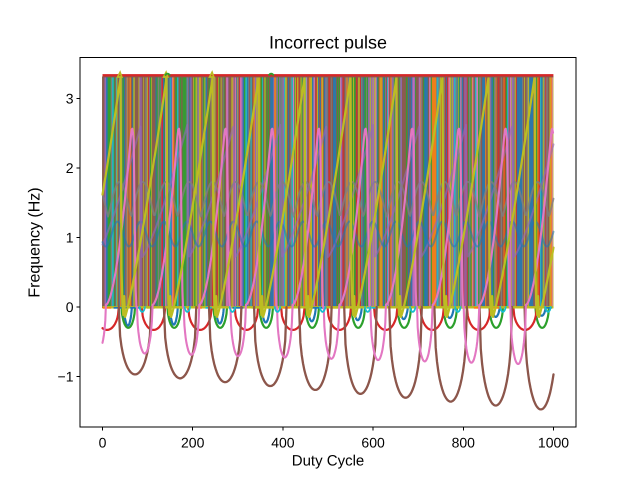 The width and height of the screenshot is (640, 480). Describe the element at coordinates (464, 443) in the screenshot. I see `svg-text: 800` at that location.